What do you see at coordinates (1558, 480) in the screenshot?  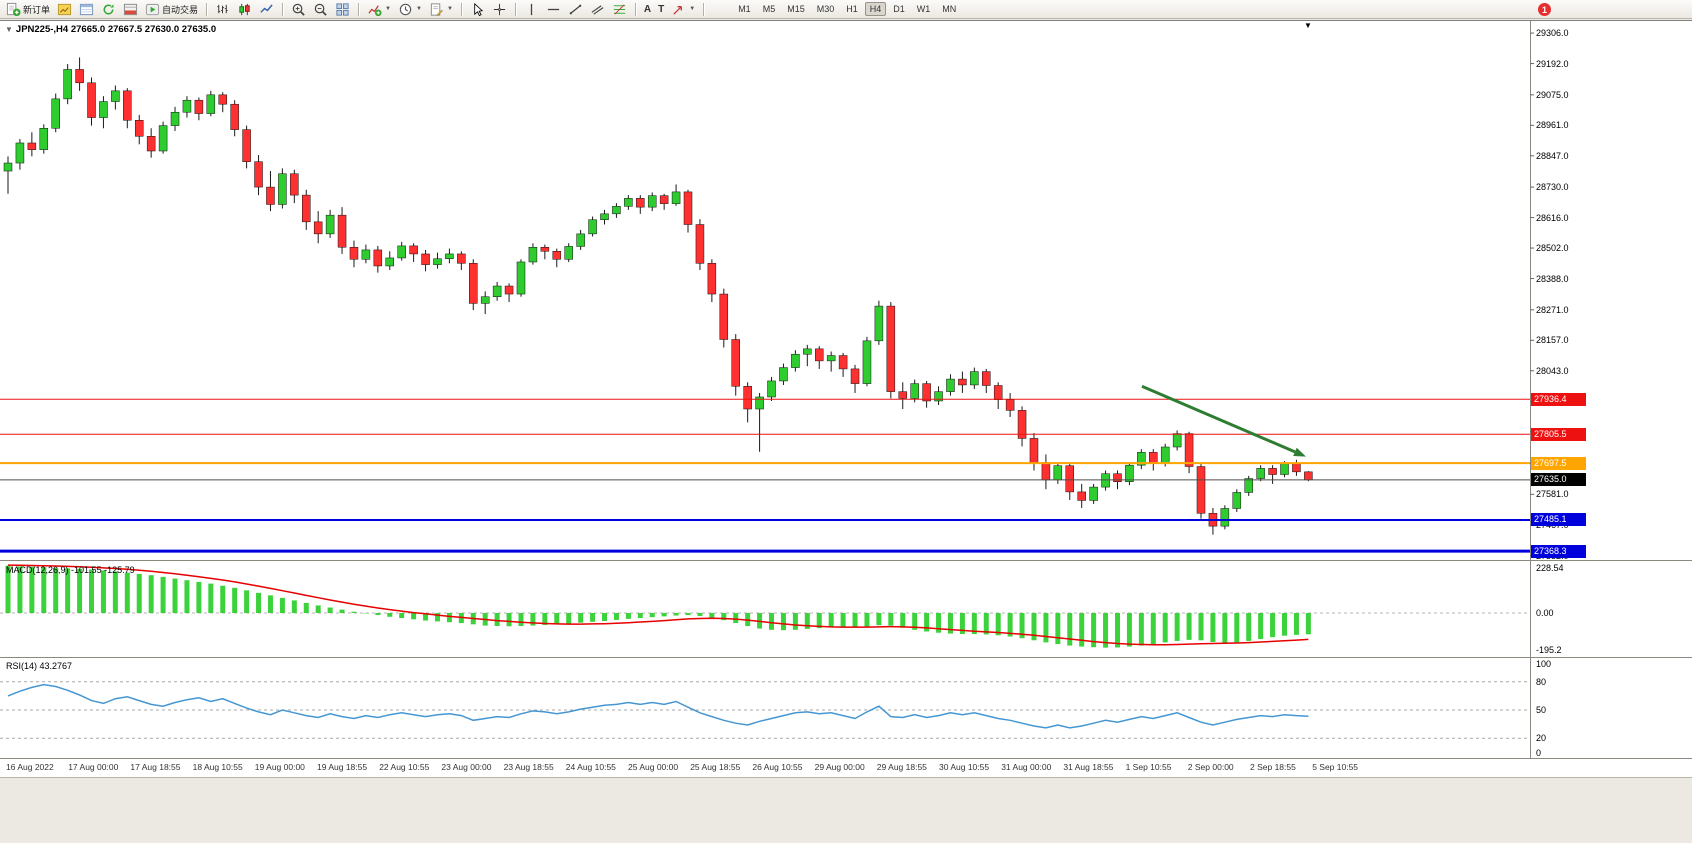 I see `price-line-label: 27635.0` at bounding box center [1558, 480].